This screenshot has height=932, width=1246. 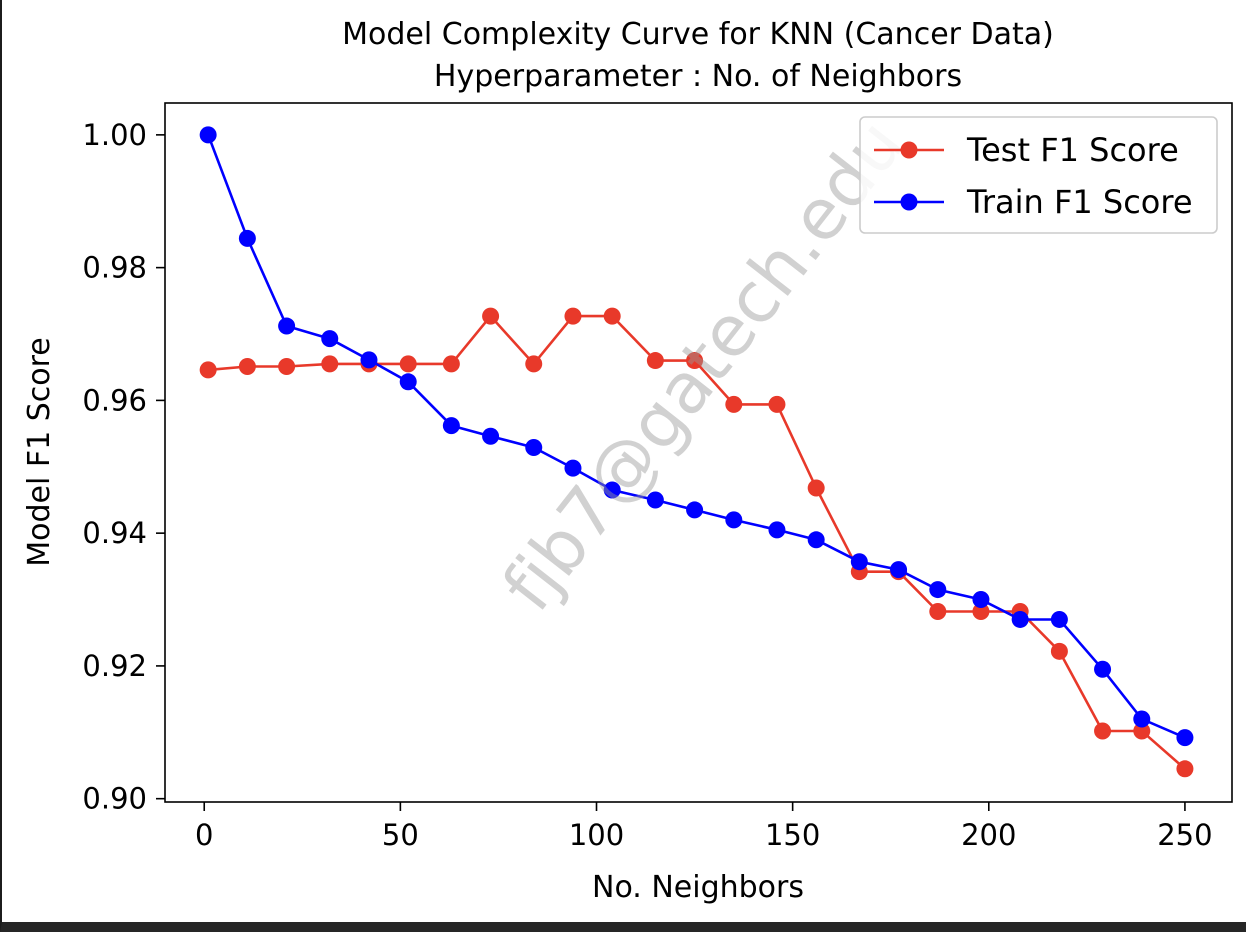 I want to click on y-tick-label: 0.96, so click(x=114, y=400).